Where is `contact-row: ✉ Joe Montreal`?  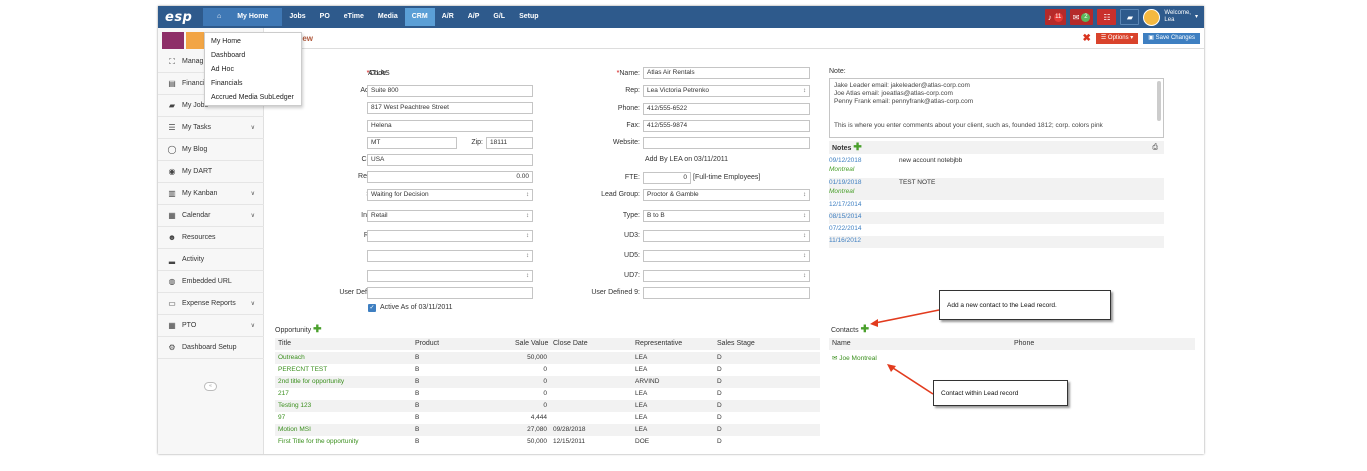 contact-row: ✉ Joe Montreal is located at coordinates (1012, 359).